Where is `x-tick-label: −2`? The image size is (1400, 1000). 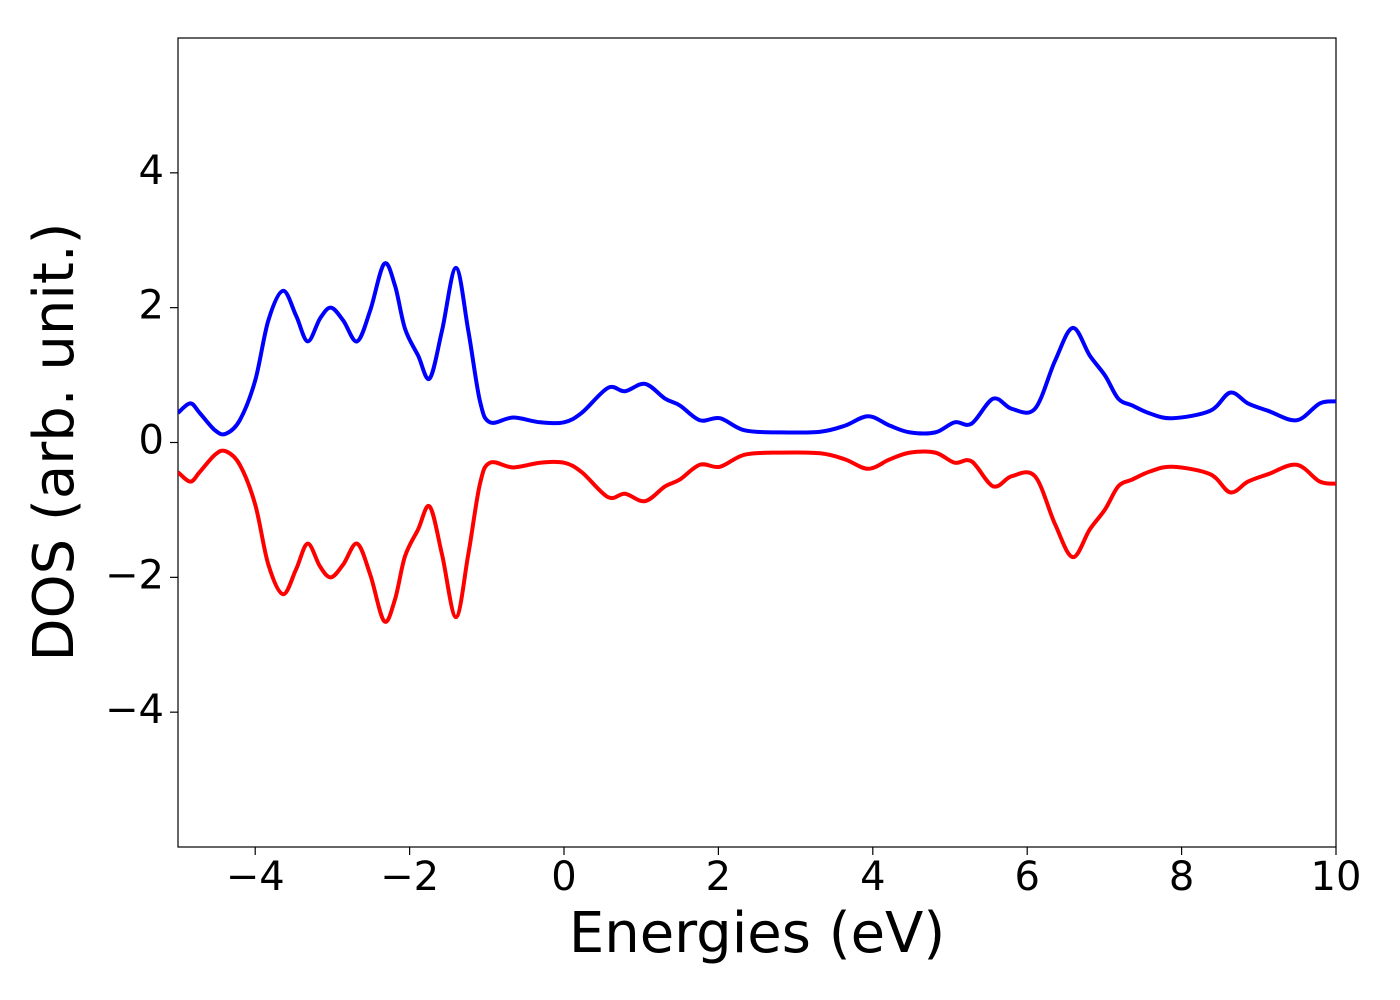 x-tick-label: −2 is located at coordinates (409, 877).